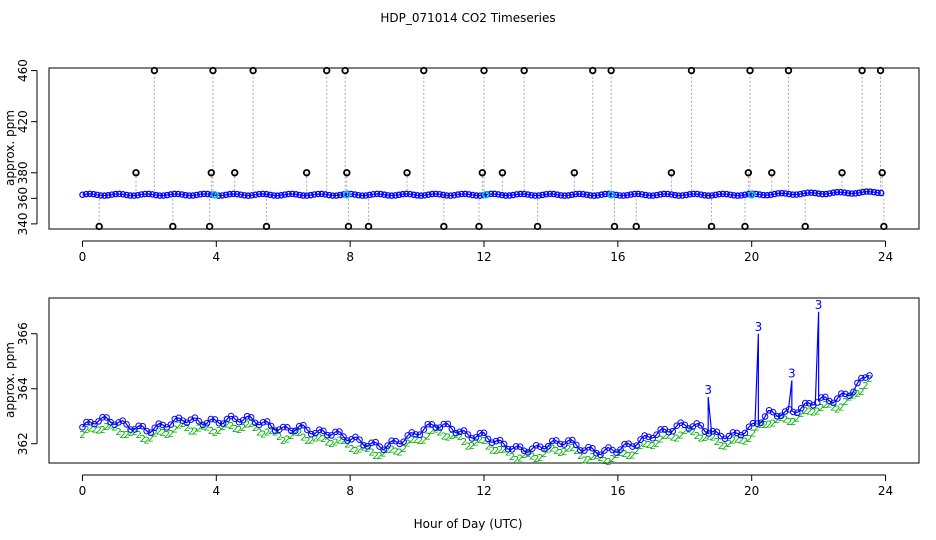 Image resolution: width=936 pixels, height=540 pixels. What do you see at coordinates (483, 257) in the screenshot?
I see `x-tick-label: 12` at bounding box center [483, 257].